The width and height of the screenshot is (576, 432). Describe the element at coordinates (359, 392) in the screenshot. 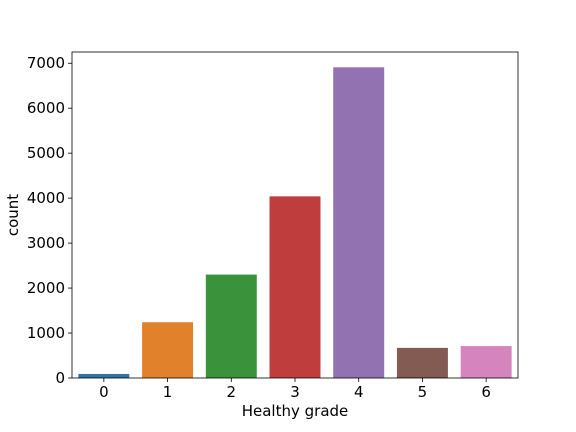

I see `x-tick-label: 4` at that location.